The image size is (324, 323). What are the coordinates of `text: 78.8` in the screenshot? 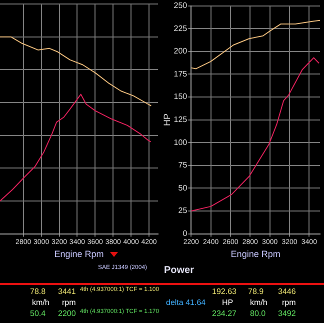 It's located at (38, 291).